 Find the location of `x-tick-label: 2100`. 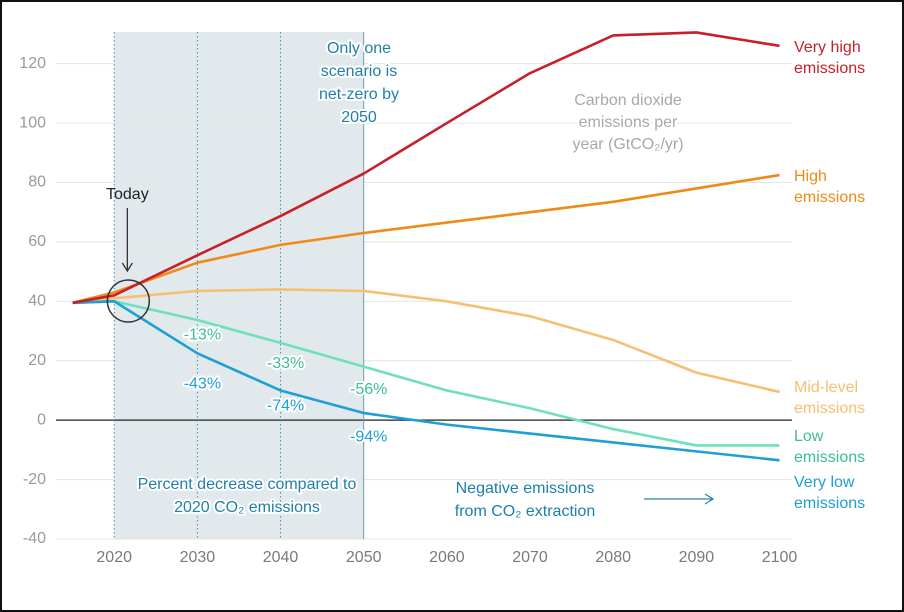

x-tick-label: 2100 is located at coordinates (780, 557).